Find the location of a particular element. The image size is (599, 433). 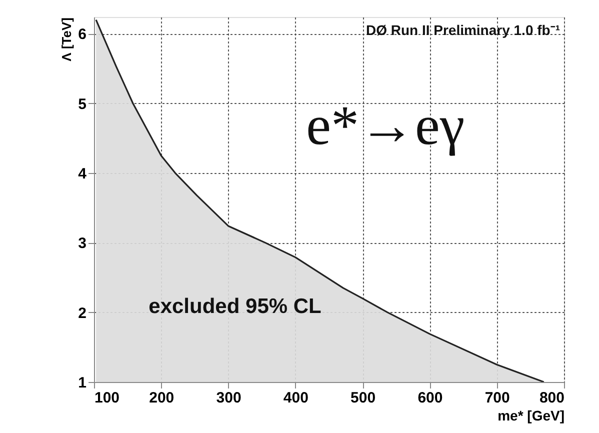

y-tick-label: 1 is located at coordinates (82, 383).